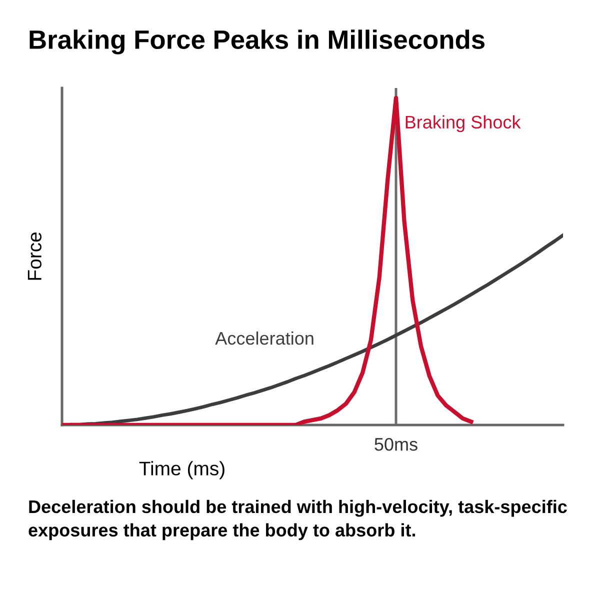 The width and height of the screenshot is (600, 600). I want to click on chart-title: Braking Force Peaks in Milliseconds, so click(257, 42).